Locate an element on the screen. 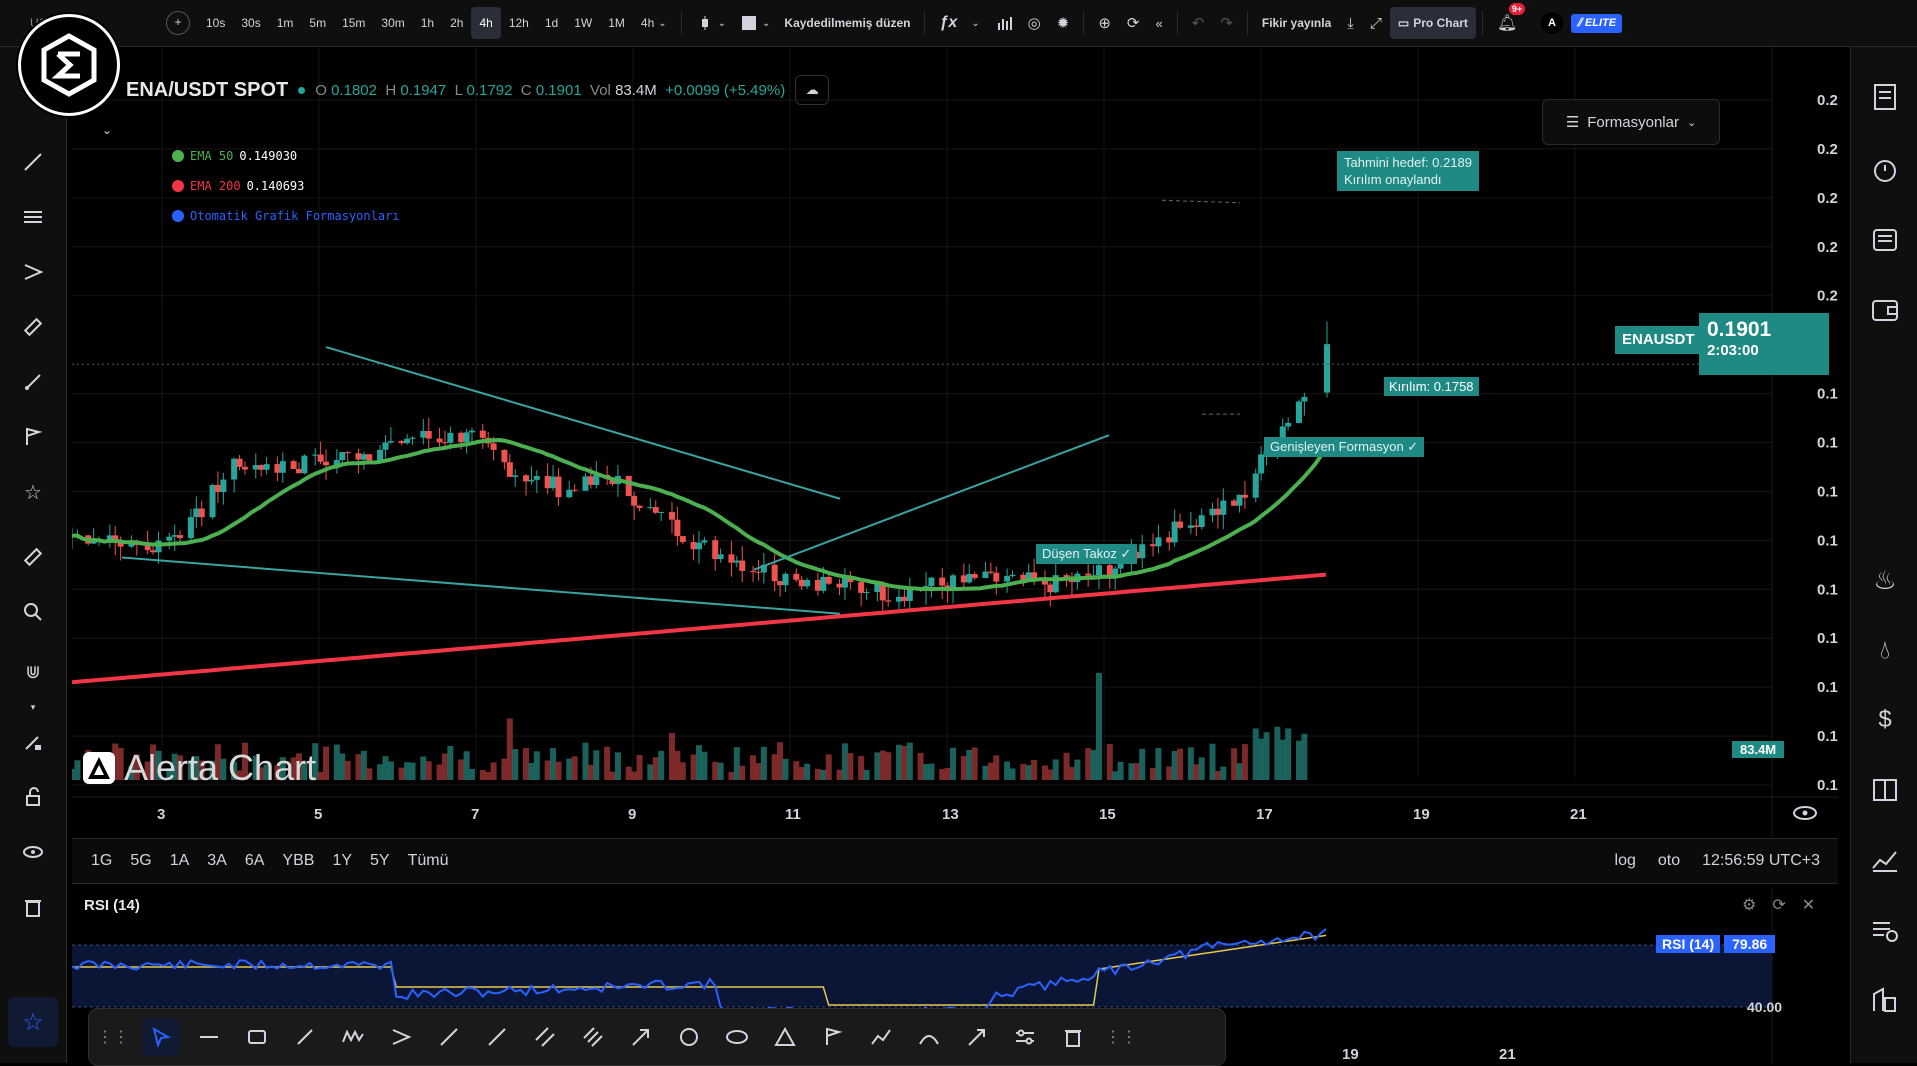 The image size is (1917, 1066). brush-tool is located at coordinates (33, 382).